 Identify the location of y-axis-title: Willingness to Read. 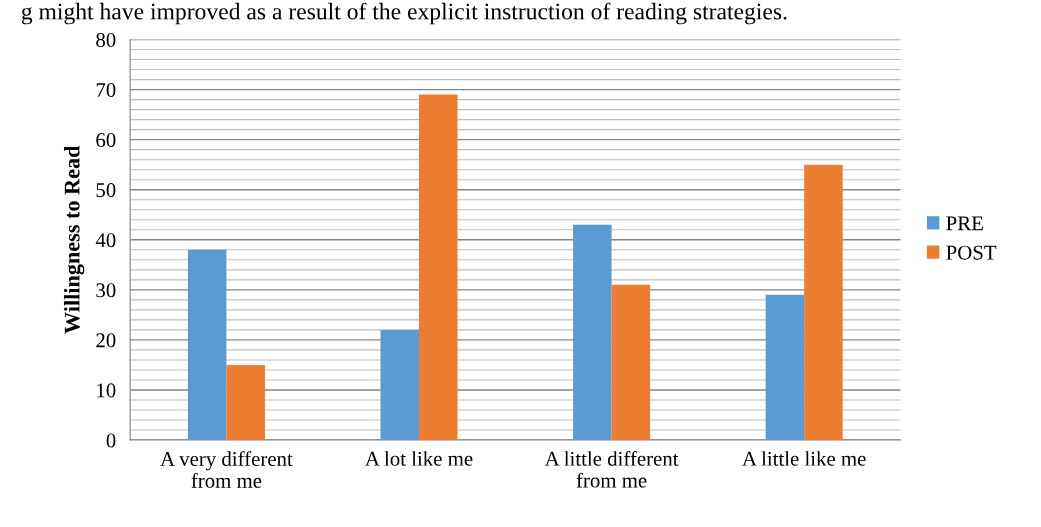
(74, 239).